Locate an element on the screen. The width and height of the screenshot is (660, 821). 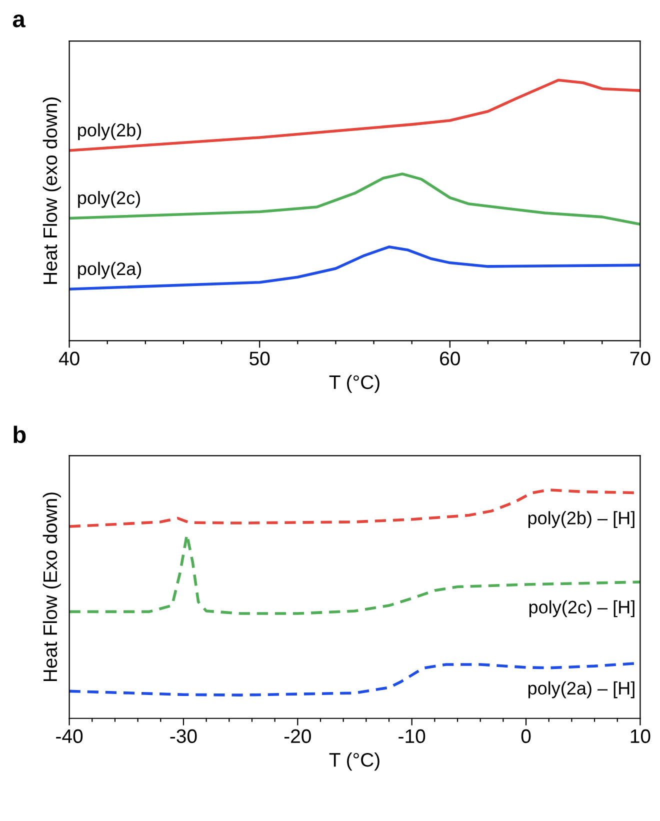
x-tick-label: 0 is located at coordinates (526, 736).